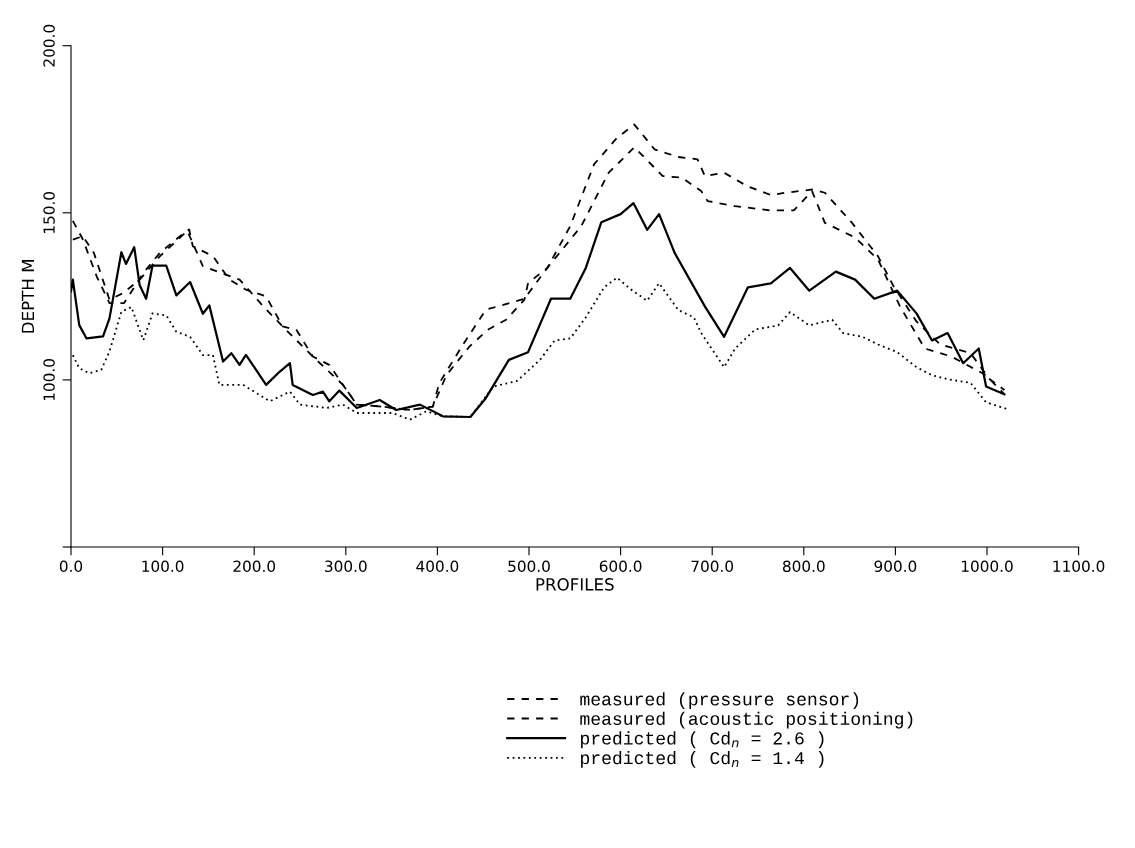 The height and width of the screenshot is (848, 1135). I want to click on x-tick-label: 200.0, so click(254, 566).